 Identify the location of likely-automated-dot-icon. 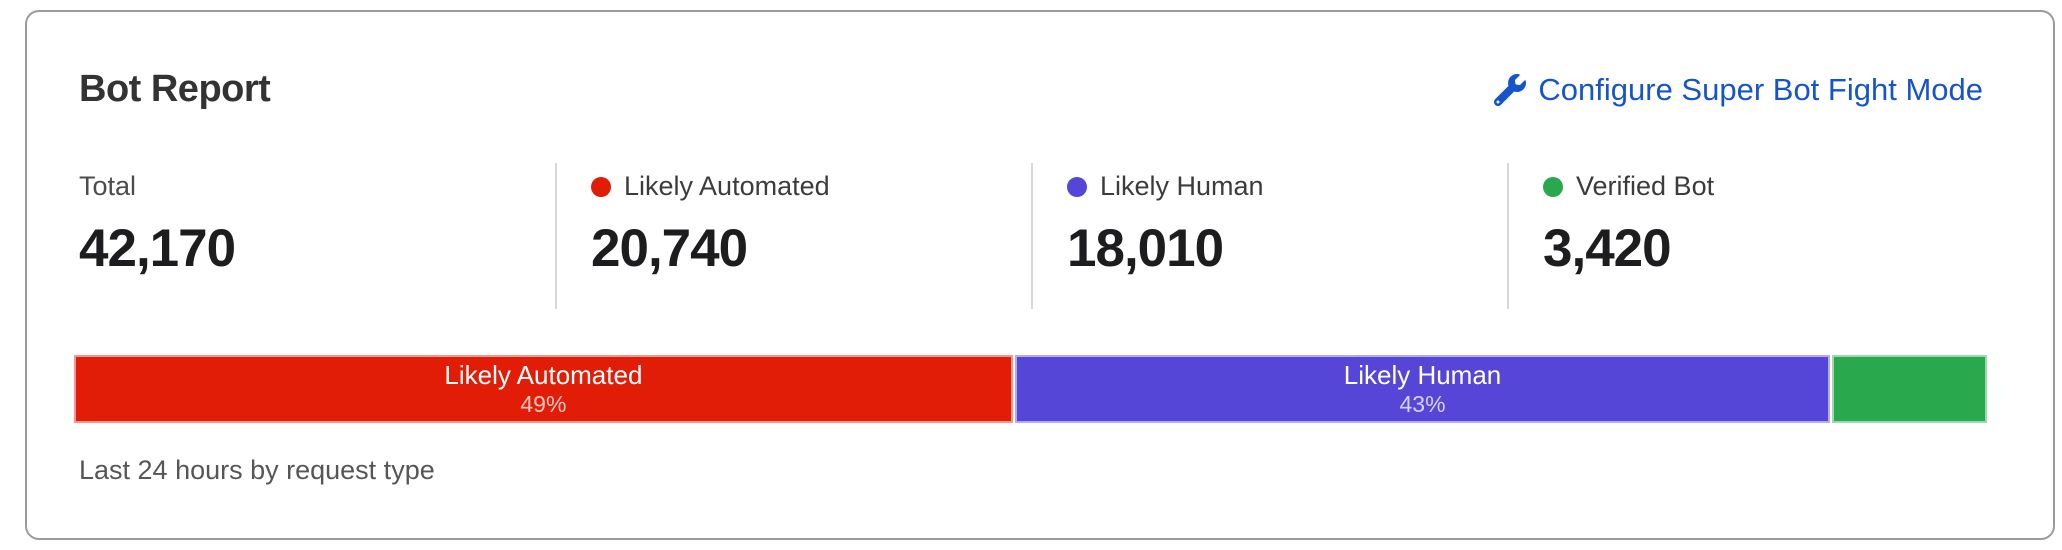
(601, 186).